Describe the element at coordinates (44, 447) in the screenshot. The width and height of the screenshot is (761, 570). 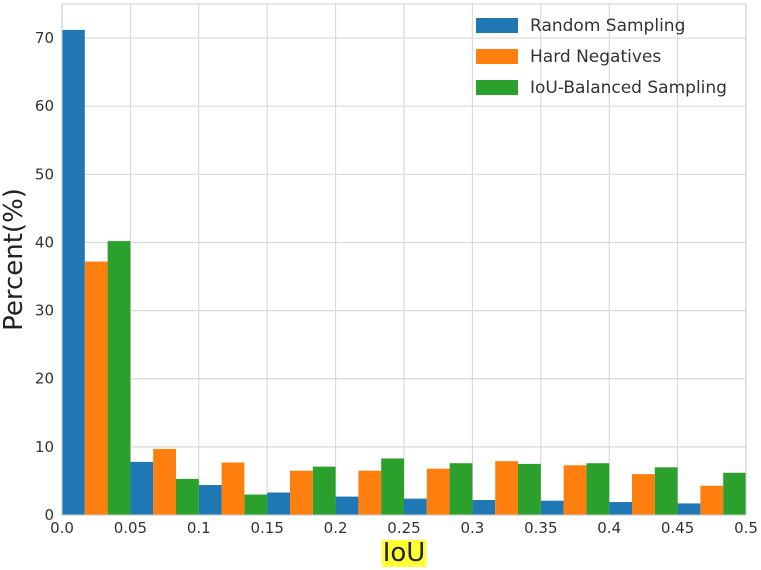
I see `y-tick-label: 10` at that location.